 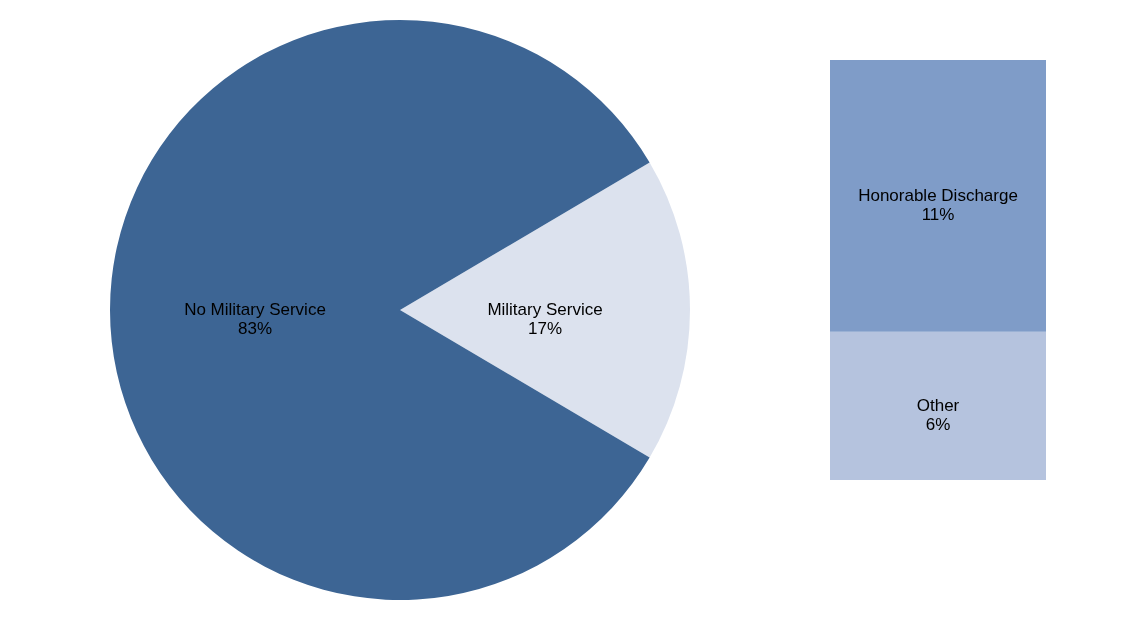 I want to click on series-label: Honorable Discharge, so click(x=938, y=195).